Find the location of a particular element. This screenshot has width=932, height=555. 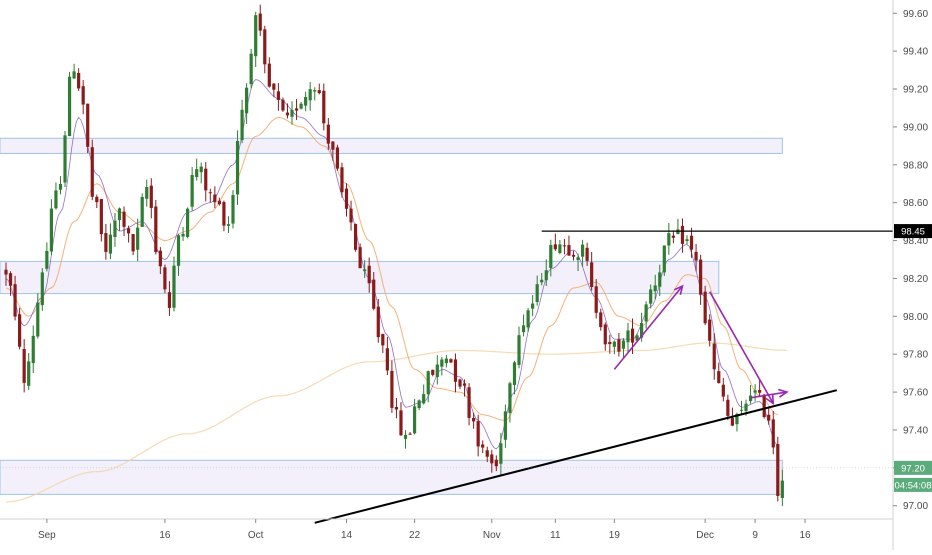

y-tick-label: 98.40 is located at coordinates (915, 241).